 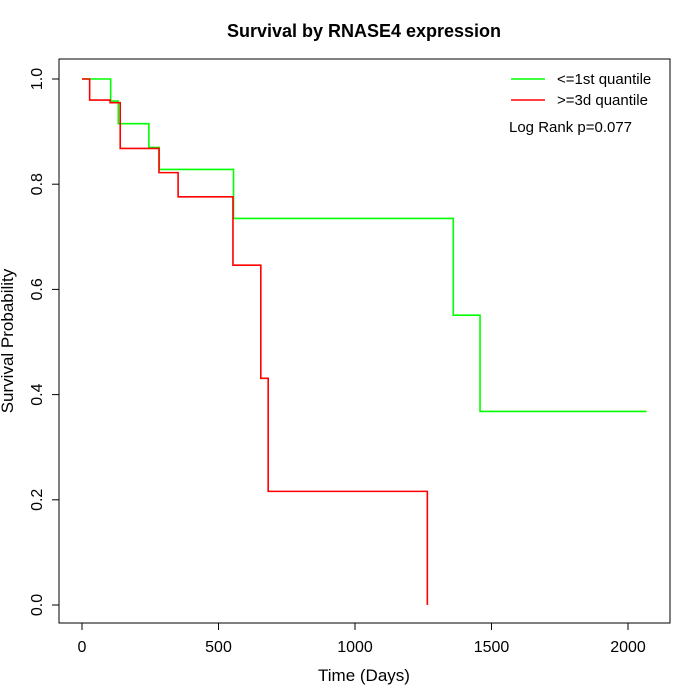 I want to click on y-tick-label: 1.0, so click(x=37, y=79).